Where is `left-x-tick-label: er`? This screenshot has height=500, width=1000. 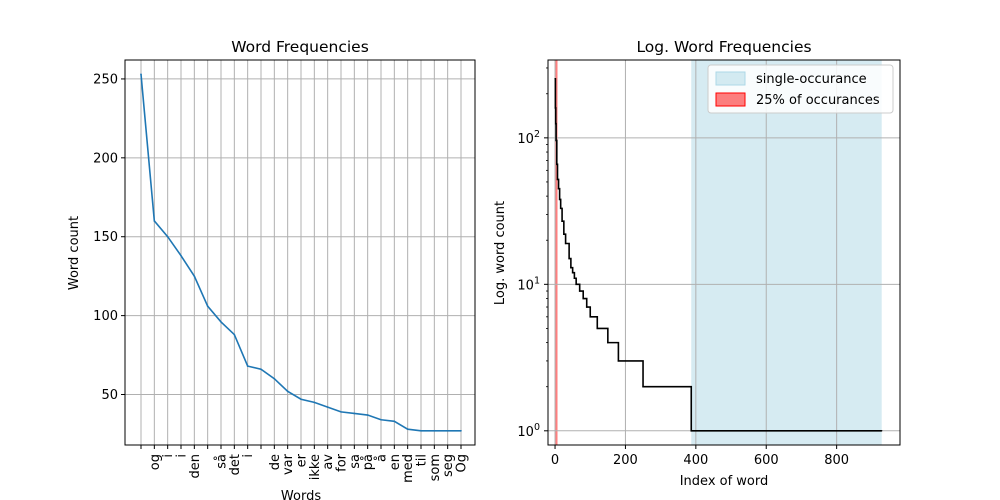
left-x-tick-label: er is located at coordinates (302, 460).